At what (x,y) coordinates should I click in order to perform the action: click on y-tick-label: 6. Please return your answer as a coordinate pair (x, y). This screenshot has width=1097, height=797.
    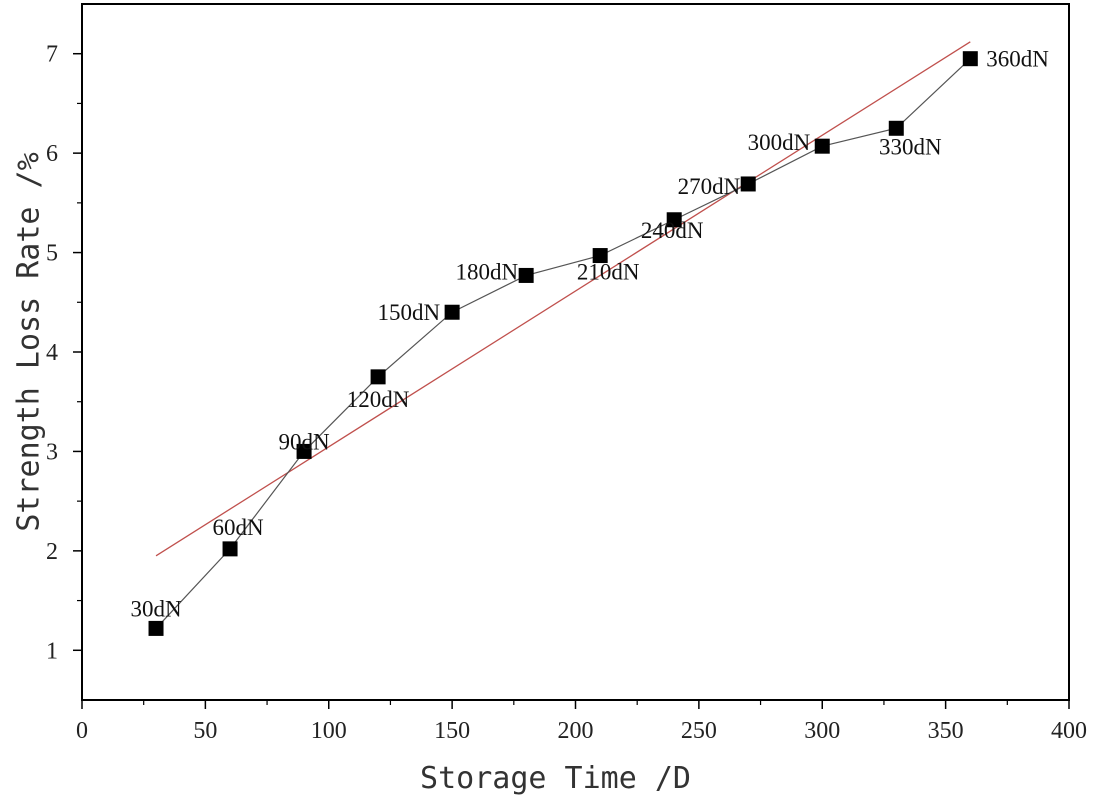
    Looking at the image, I should click on (52, 154).